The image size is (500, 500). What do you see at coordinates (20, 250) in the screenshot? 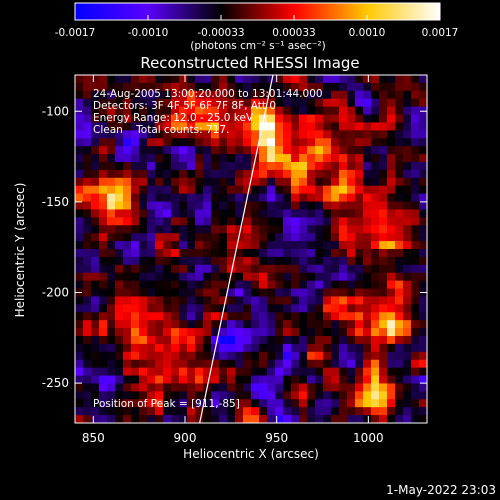
I see `y-axis-label: Heliocentric Y (arcsec)` at bounding box center [20, 250].